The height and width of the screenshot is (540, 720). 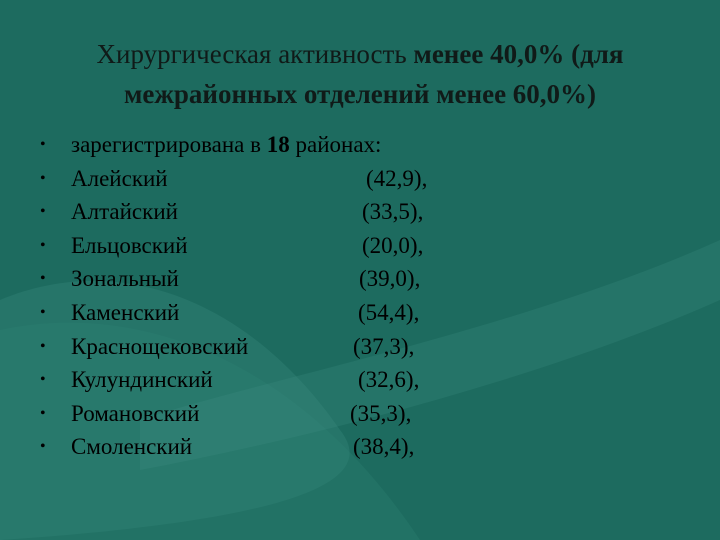 I want to click on list-item: • Смоленский (38,4),, so click(x=370, y=447).